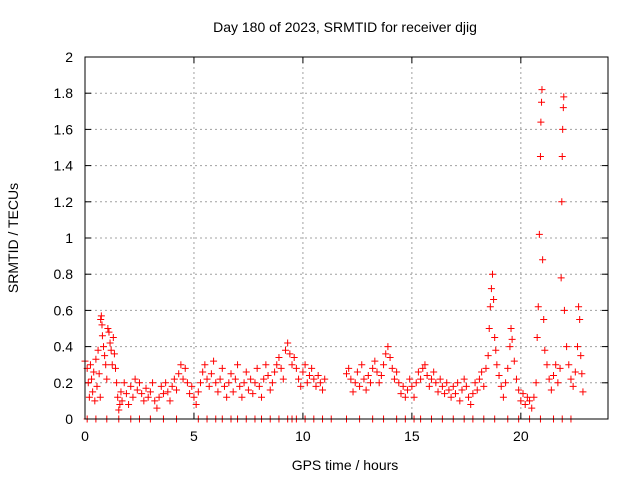 The height and width of the screenshot is (480, 640). What do you see at coordinates (64, 166) in the screenshot?
I see `y-tick-label: 1.4` at bounding box center [64, 166].